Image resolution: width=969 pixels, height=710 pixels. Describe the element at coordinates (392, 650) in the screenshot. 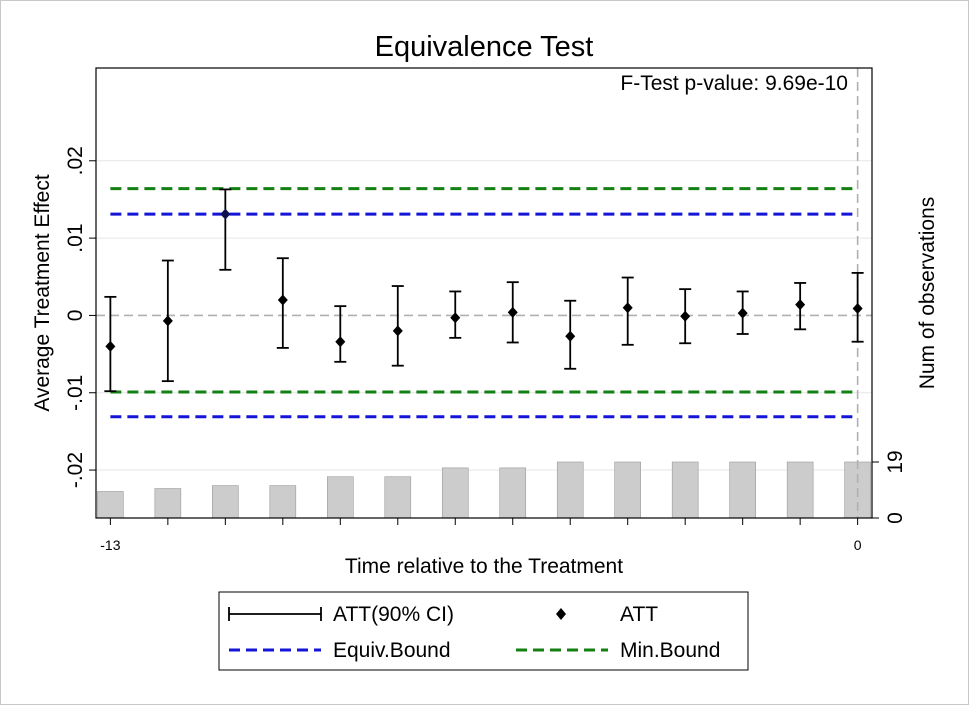

I see `legend-equiv-label: Equiv.Bound` at that location.